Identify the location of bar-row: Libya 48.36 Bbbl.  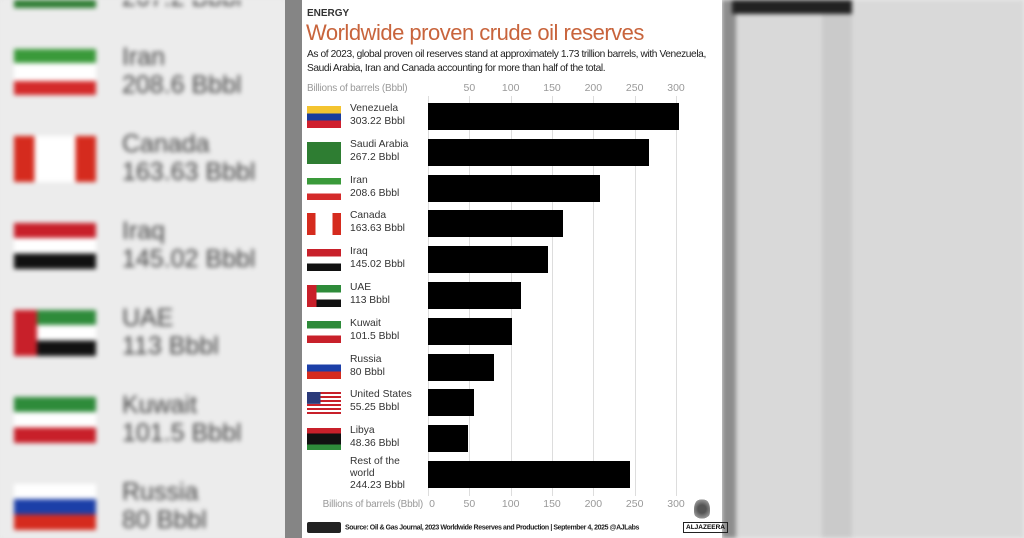
(512, 440).